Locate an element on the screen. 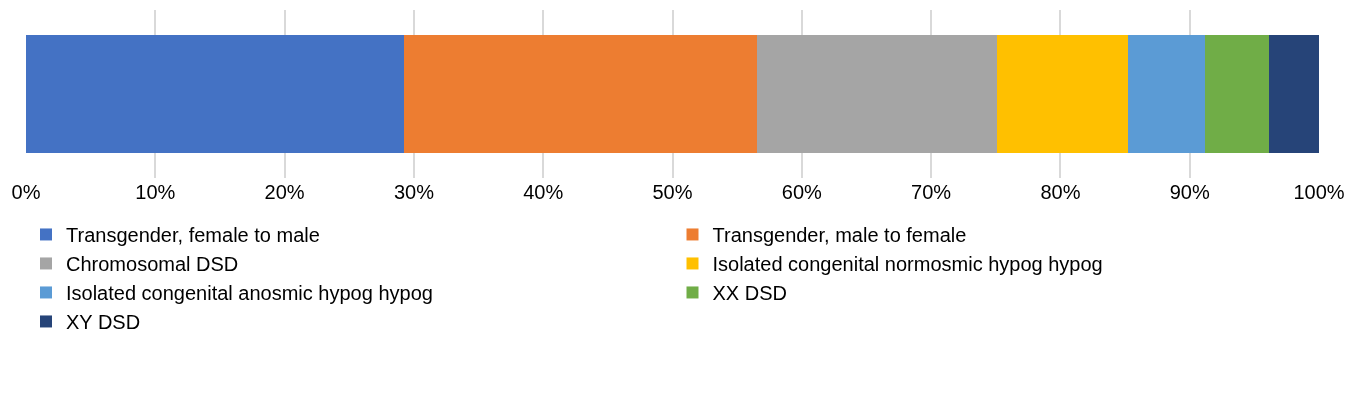 The image size is (1367, 403). x-tick-label: 10% is located at coordinates (155, 192).